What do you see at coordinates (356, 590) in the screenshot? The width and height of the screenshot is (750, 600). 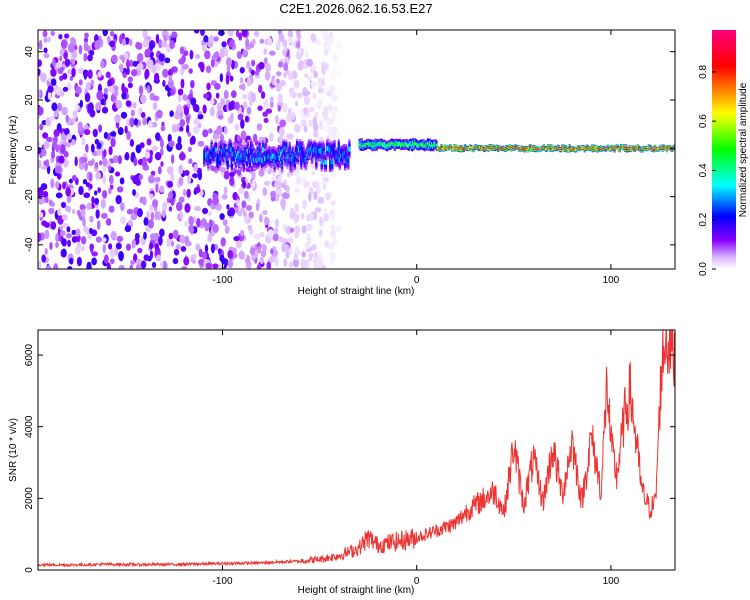 I see `snr-xlabel: Height of straight line (km)` at bounding box center [356, 590].